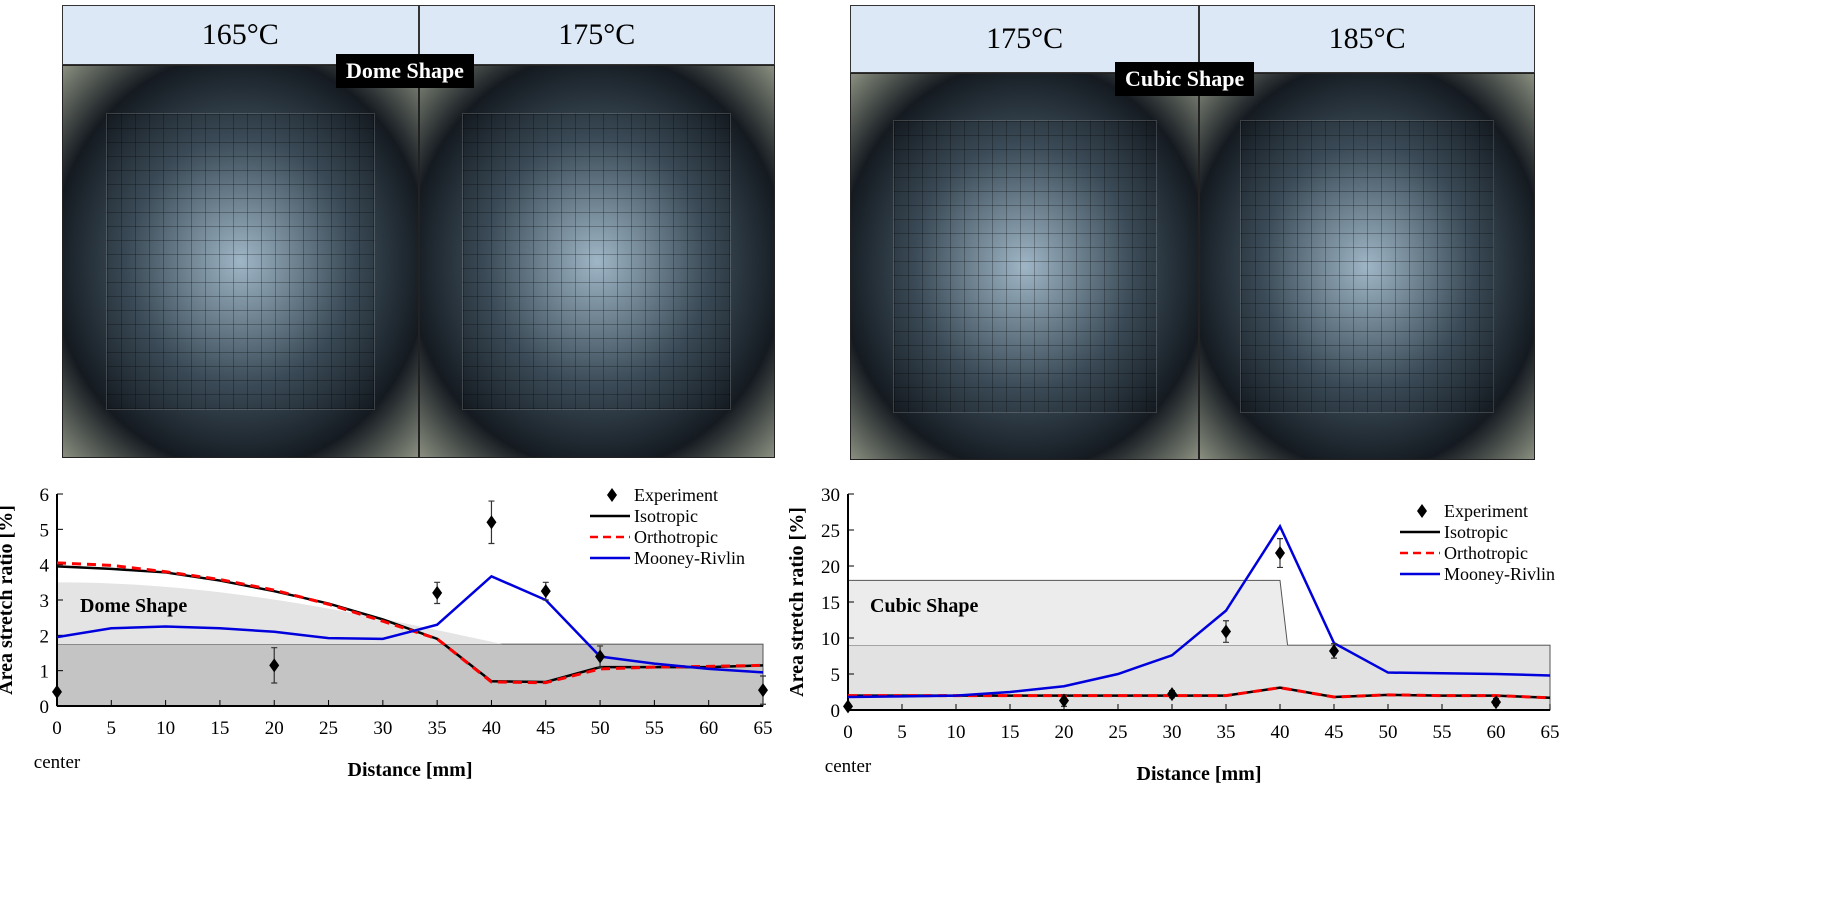 Image resolution: width=1843 pixels, height=917 pixels. I want to click on shape-label: Dome Shape, so click(133, 606).